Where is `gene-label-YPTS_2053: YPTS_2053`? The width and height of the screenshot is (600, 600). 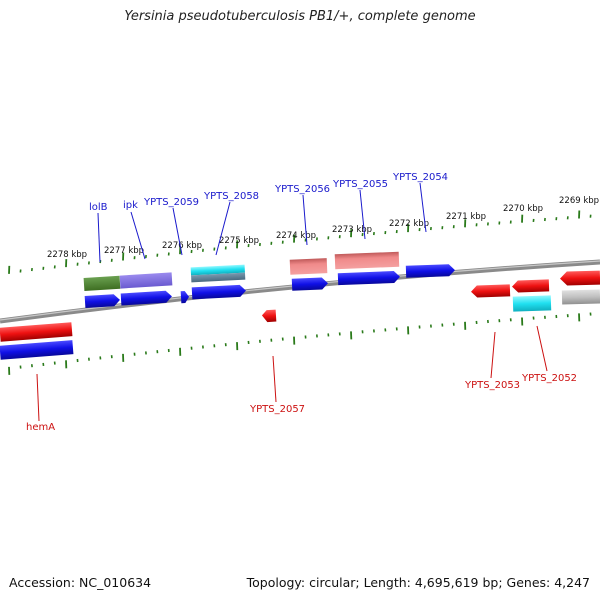
gene-label-YPTS_2053: YPTS_2053 is located at coordinates (492, 385).